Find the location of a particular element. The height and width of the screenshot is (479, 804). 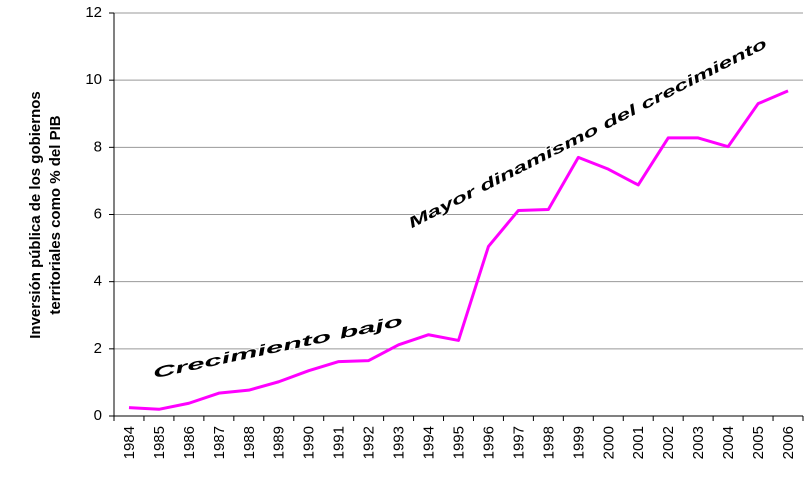

x-tick-label: 1989 is located at coordinates (279, 442).